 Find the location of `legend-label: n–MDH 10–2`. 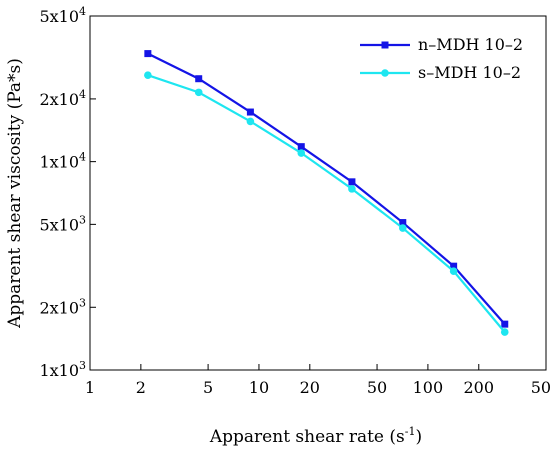

legend-label: n–MDH 10–2 is located at coordinates (470, 44).